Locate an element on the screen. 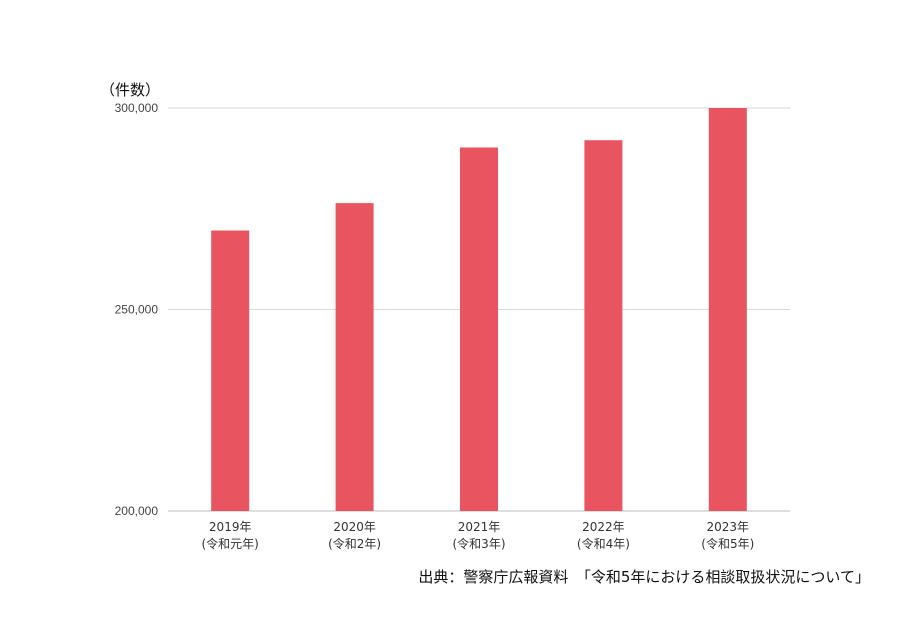  x-tick-label: (令和元年) is located at coordinates (230, 543).